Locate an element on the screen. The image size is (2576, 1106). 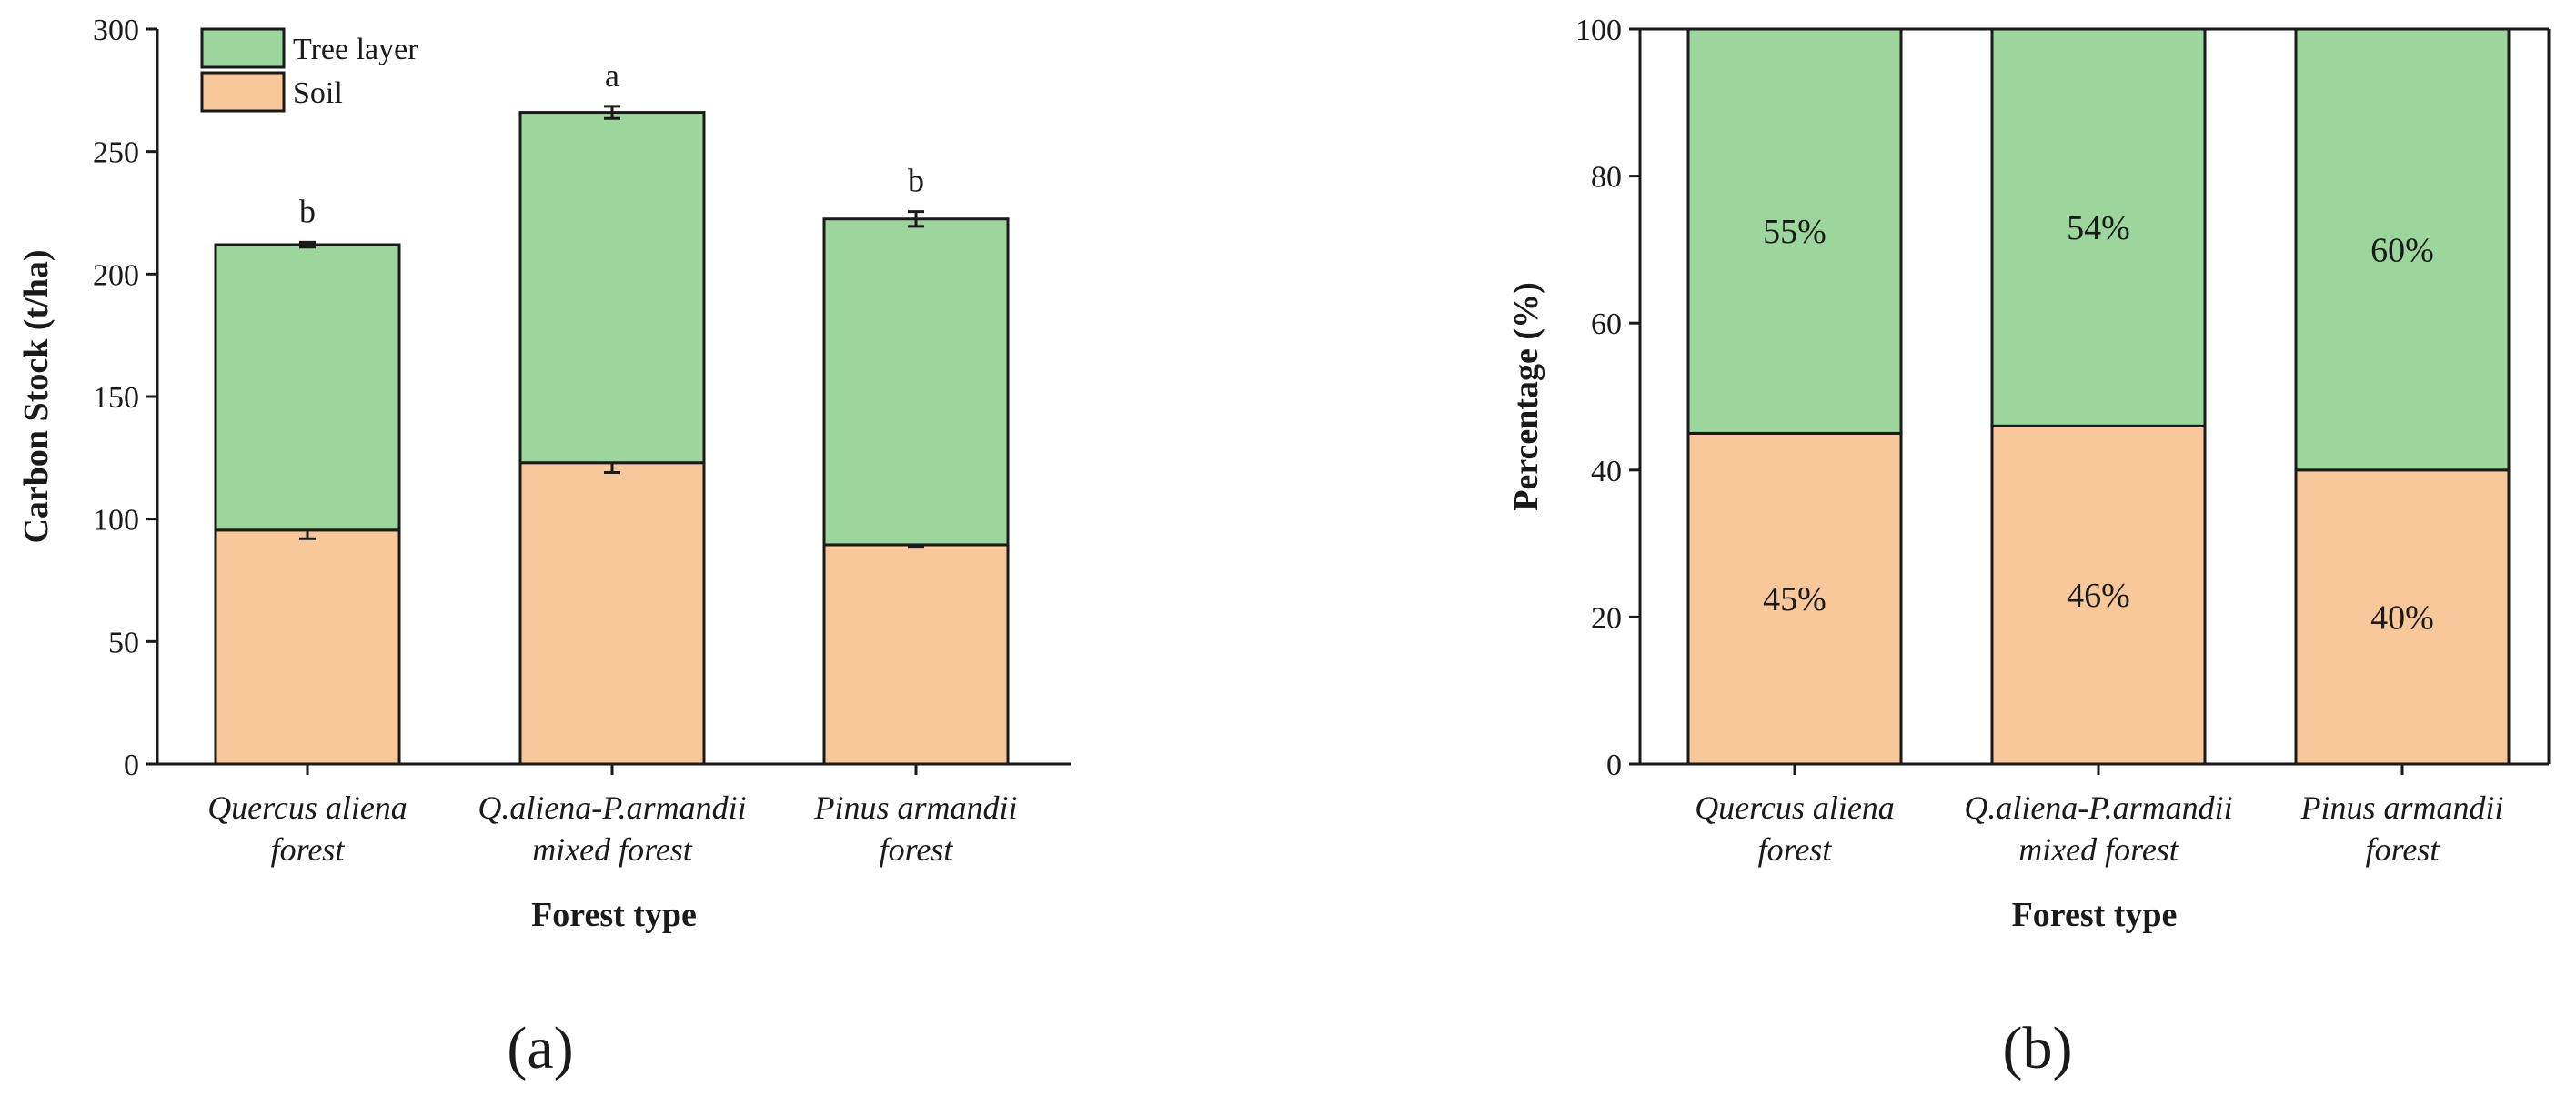
panel-b-label: (b) is located at coordinates (2038, 1048).